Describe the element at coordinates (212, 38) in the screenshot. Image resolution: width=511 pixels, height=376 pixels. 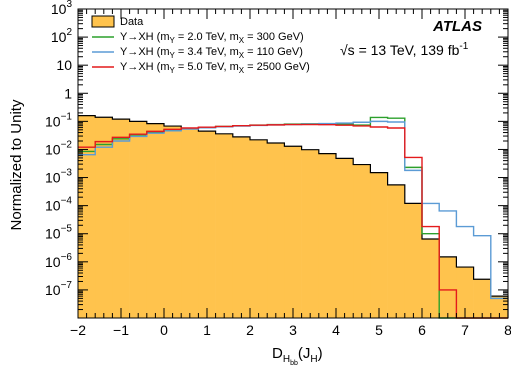
I see `legend-label: Y→XH (mY = 2.0 TeV, mX = 300 GeV)` at that location.